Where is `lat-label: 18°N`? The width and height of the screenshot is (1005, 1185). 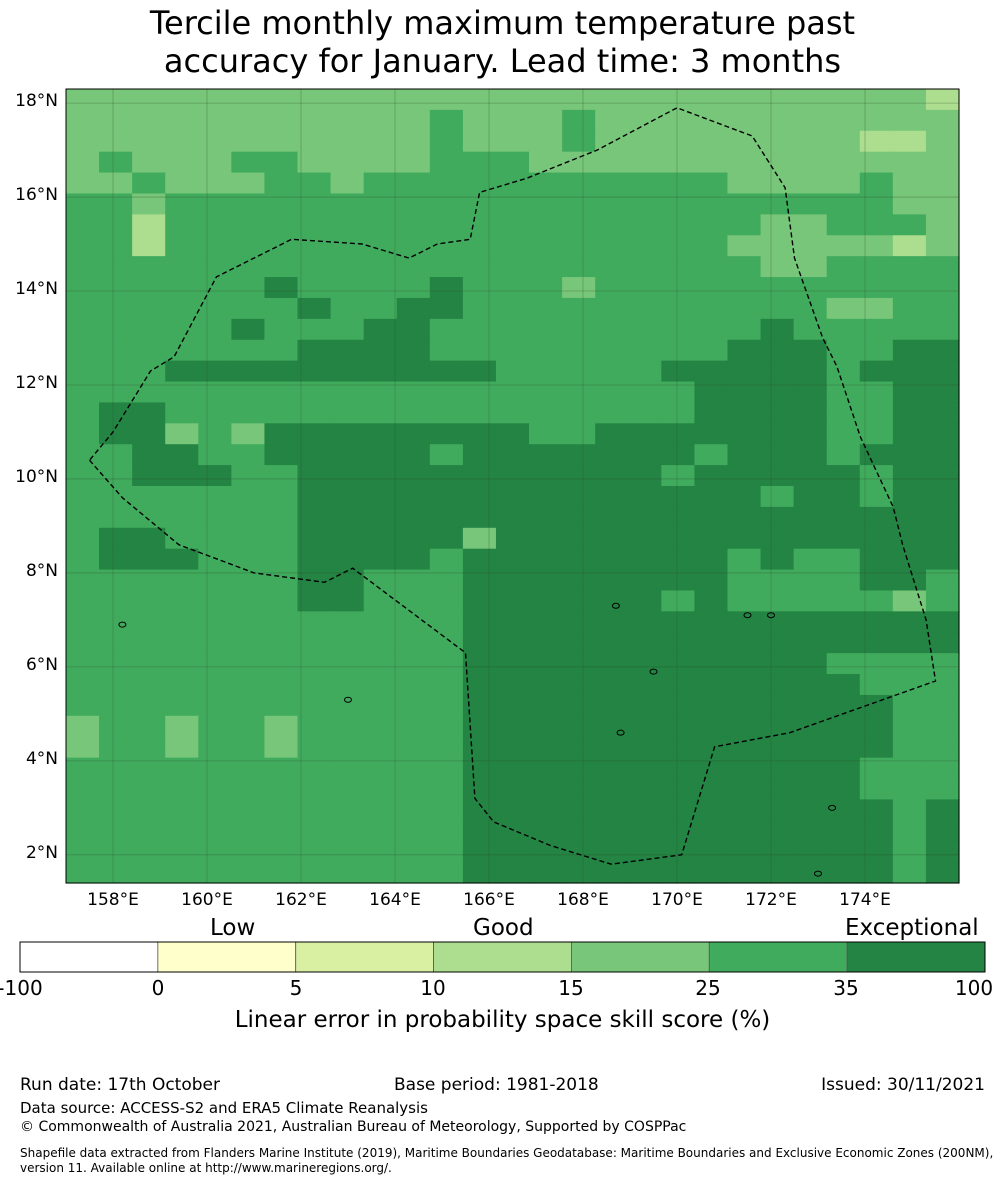
lat-label: 18°N is located at coordinates (36, 101).